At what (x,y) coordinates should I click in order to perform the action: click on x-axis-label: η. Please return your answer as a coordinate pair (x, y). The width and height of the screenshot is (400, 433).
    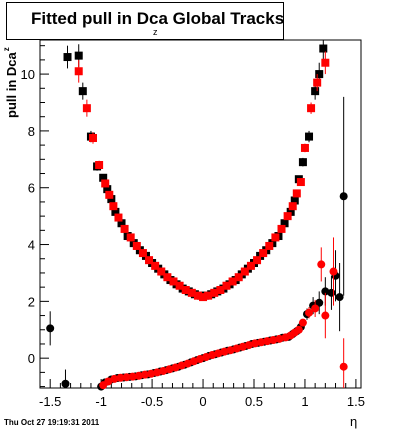
    Looking at the image, I should click on (354, 421).